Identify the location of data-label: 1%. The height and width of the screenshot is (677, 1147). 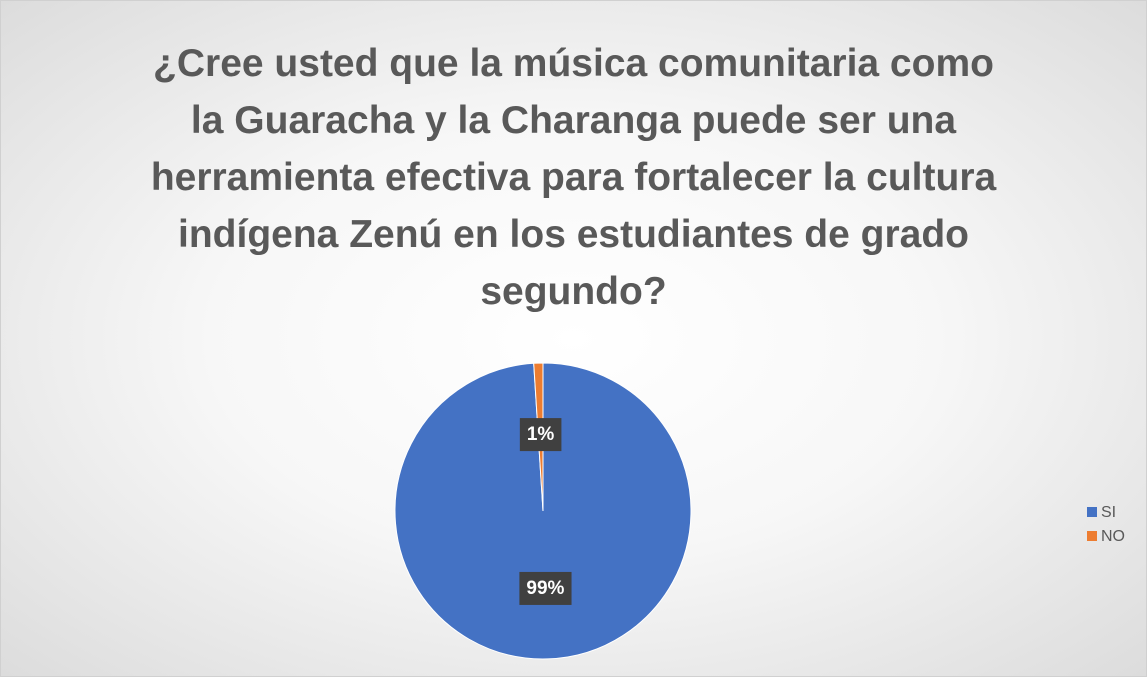
(541, 434).